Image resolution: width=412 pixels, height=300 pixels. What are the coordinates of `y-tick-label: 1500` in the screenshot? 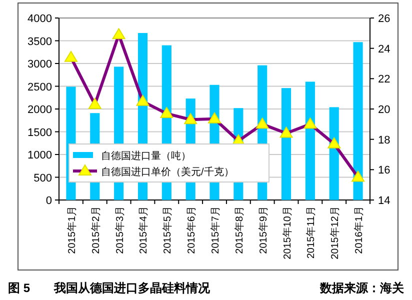 It's located at (40, 132).